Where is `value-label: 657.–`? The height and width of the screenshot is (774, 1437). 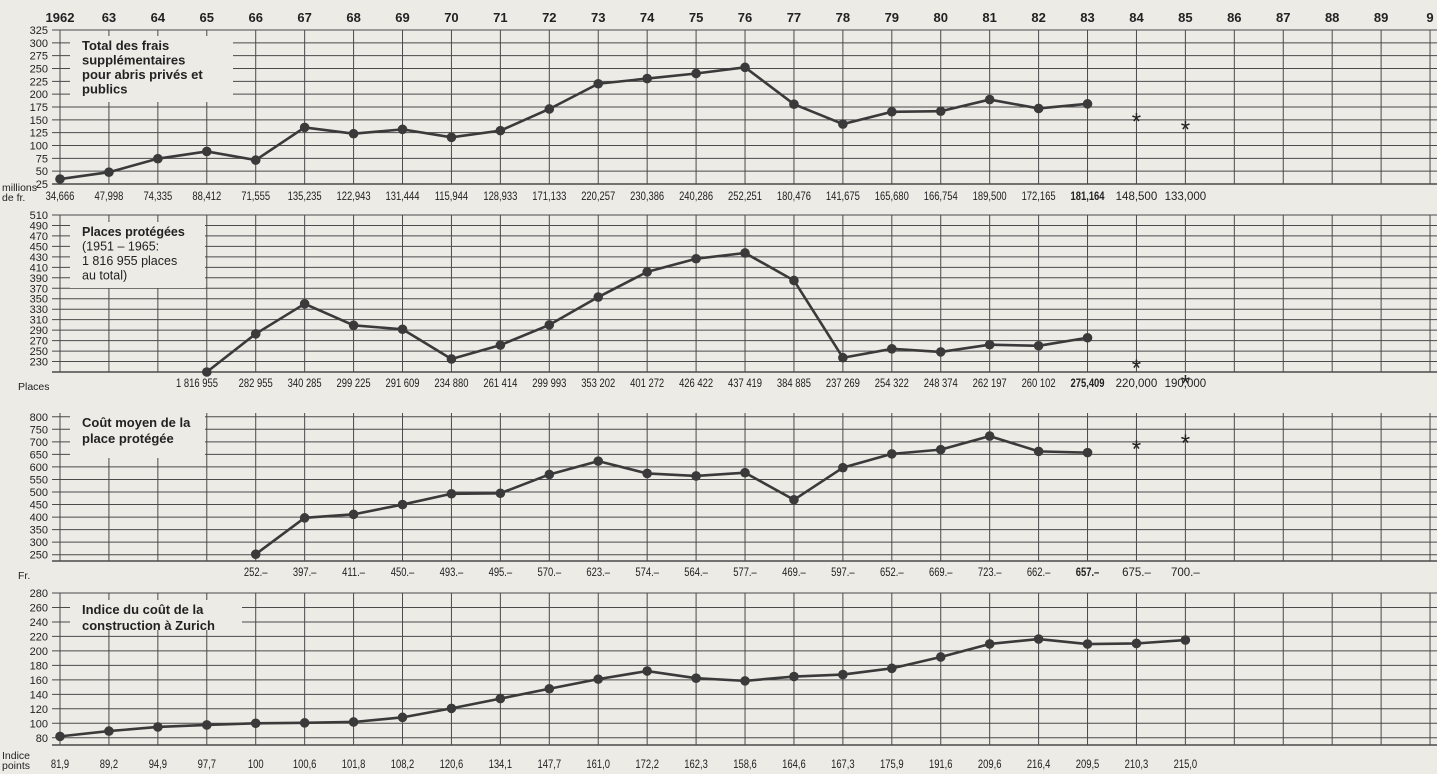 value-label: 657.– is located at coordinates (1088, 572).